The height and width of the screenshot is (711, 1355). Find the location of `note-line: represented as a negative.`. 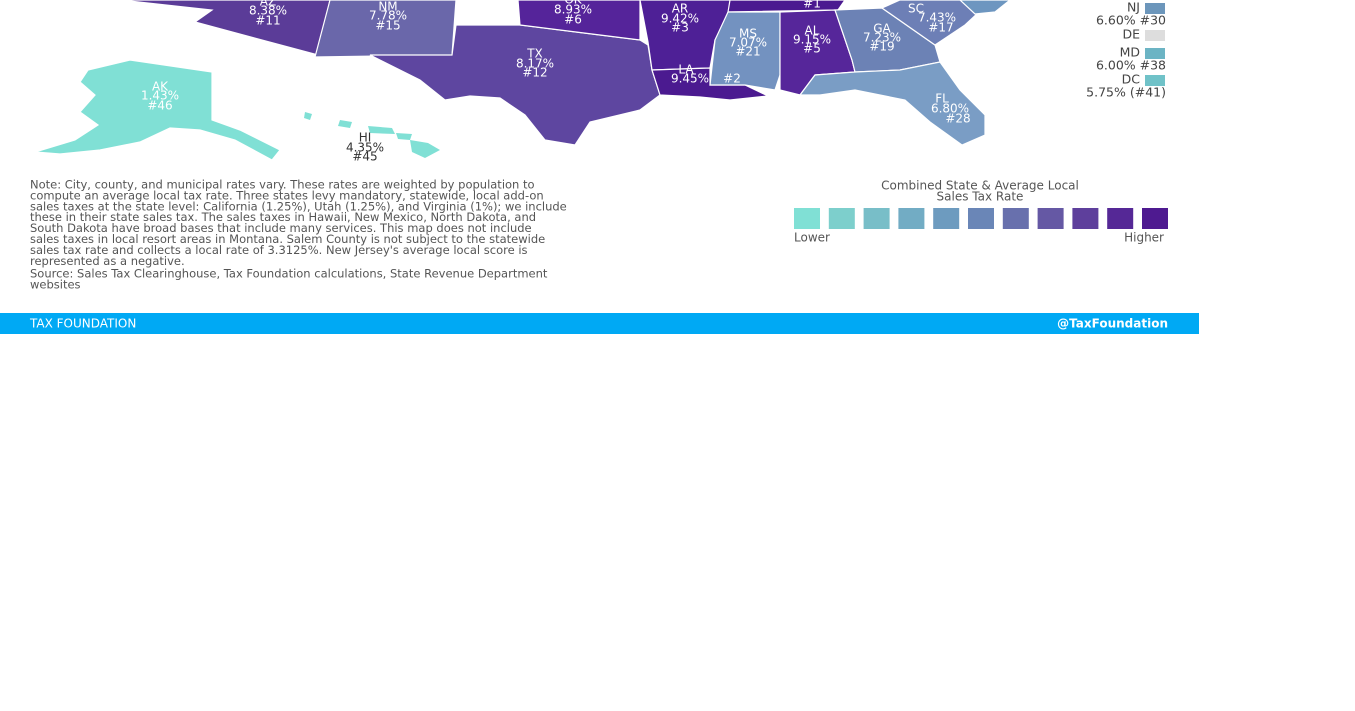

note-line: represented as a negative. is located at coordinates (107, 261).